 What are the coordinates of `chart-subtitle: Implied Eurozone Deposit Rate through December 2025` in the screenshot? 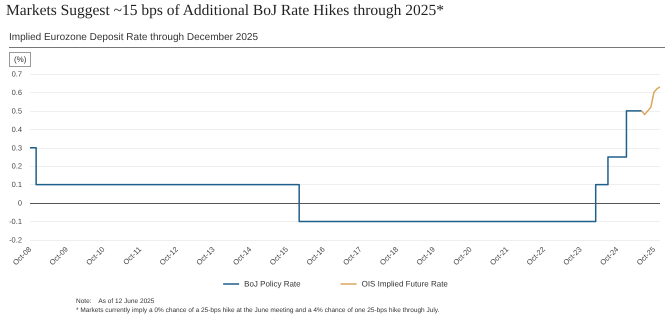 It's located at (337, 40).